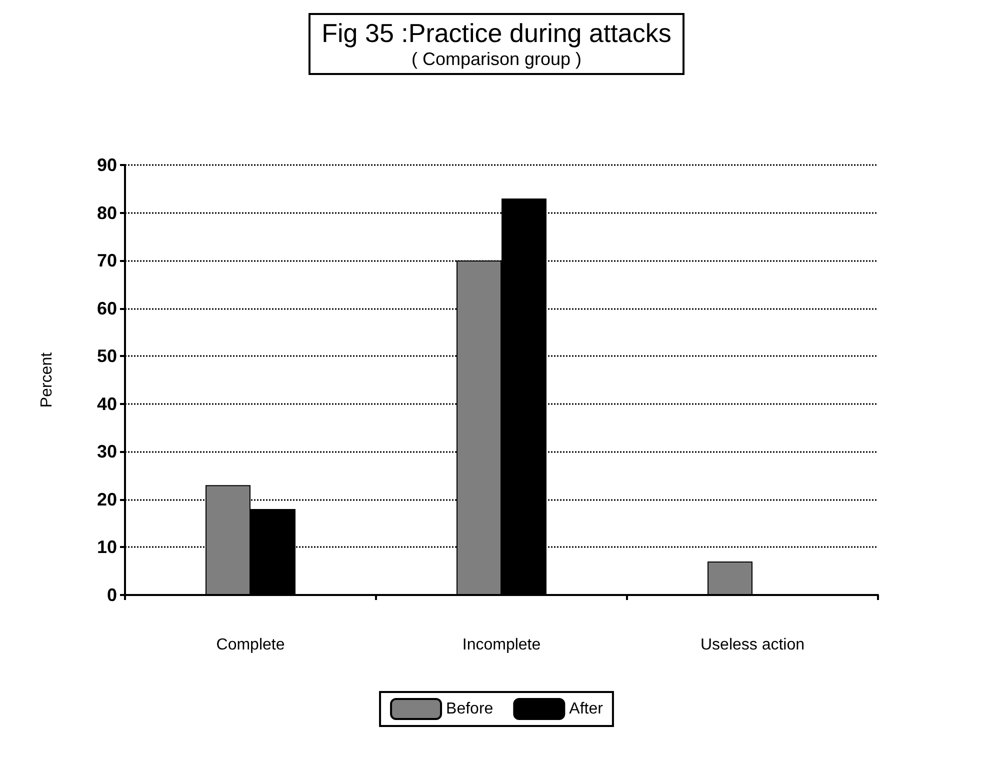  I want to click on legend-label: Before, so click(470, 709).